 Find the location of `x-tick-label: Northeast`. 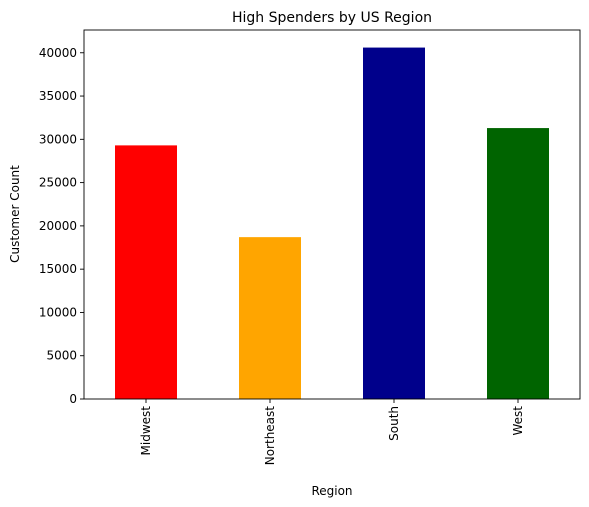

x-tick-label: Northeast is located at coordinates (270, 436).